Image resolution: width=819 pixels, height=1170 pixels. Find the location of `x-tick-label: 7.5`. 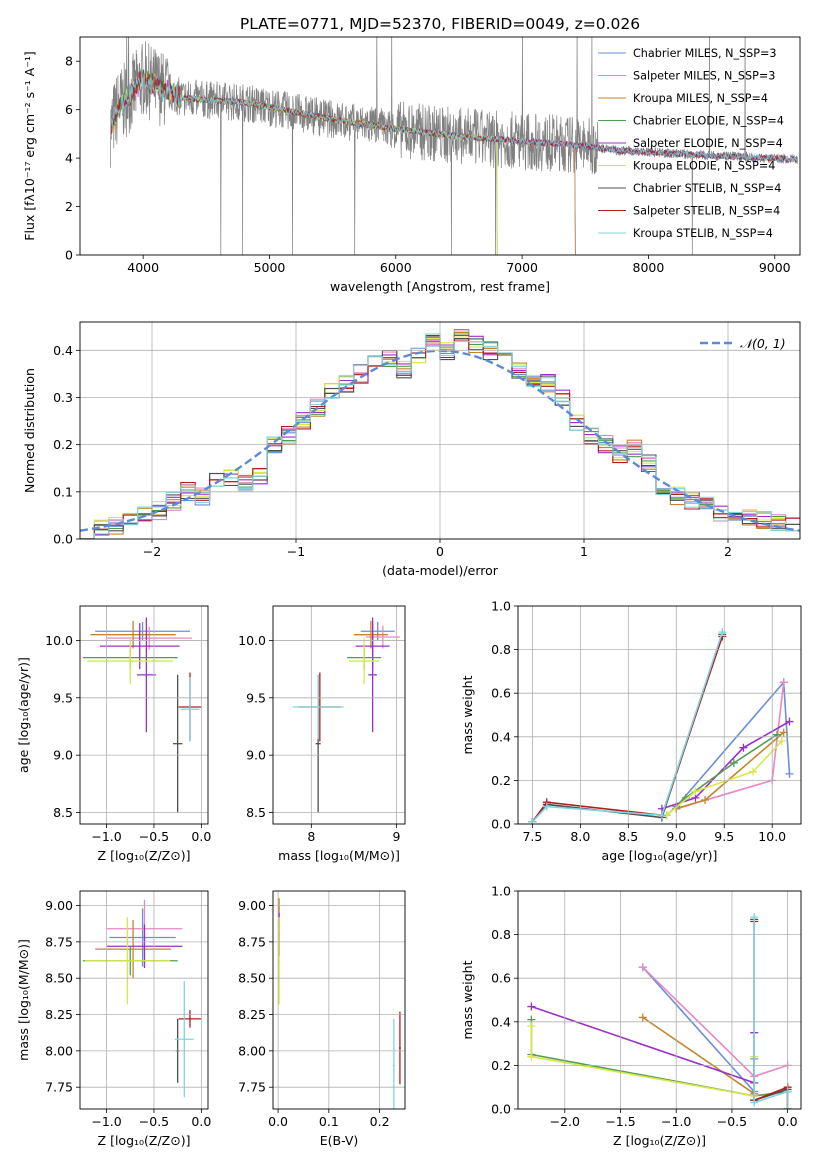

x-tick-label: 7.5 is located at coordinates (532, 836).